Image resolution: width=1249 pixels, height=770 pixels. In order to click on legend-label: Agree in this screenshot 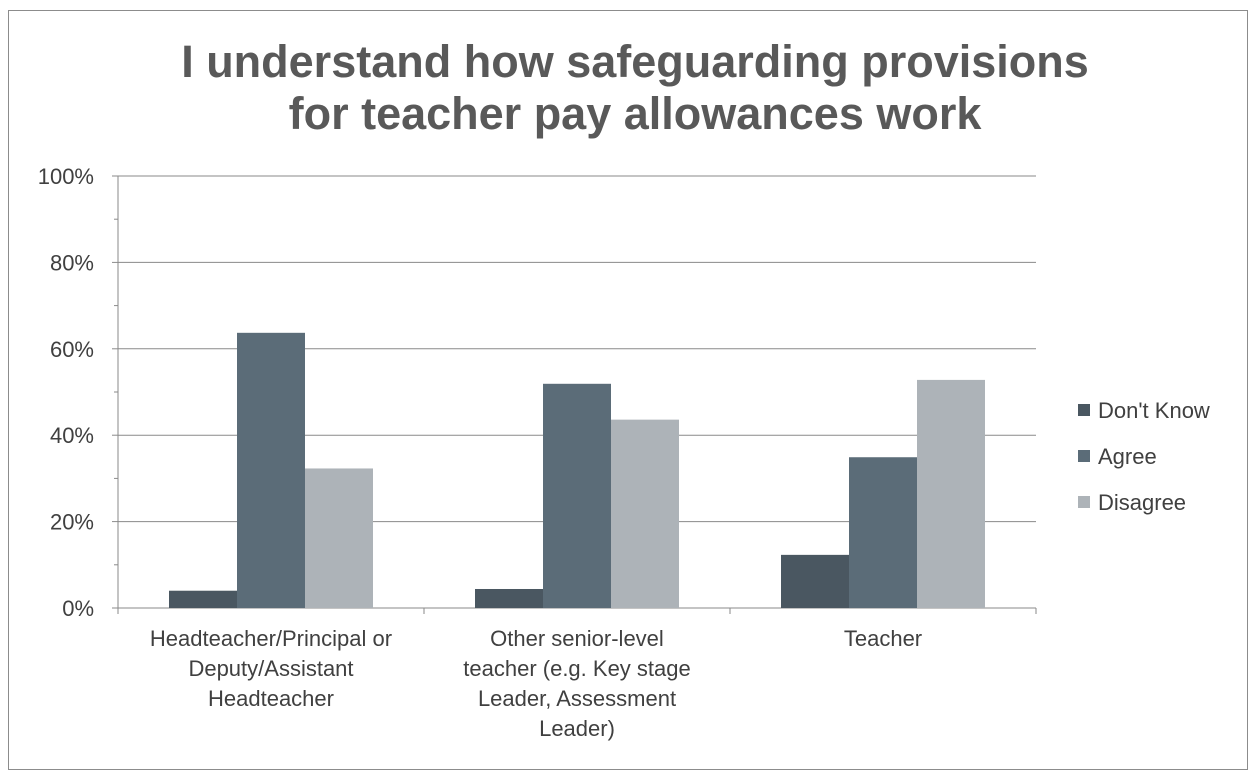, I will do `click(1127, 456)`.